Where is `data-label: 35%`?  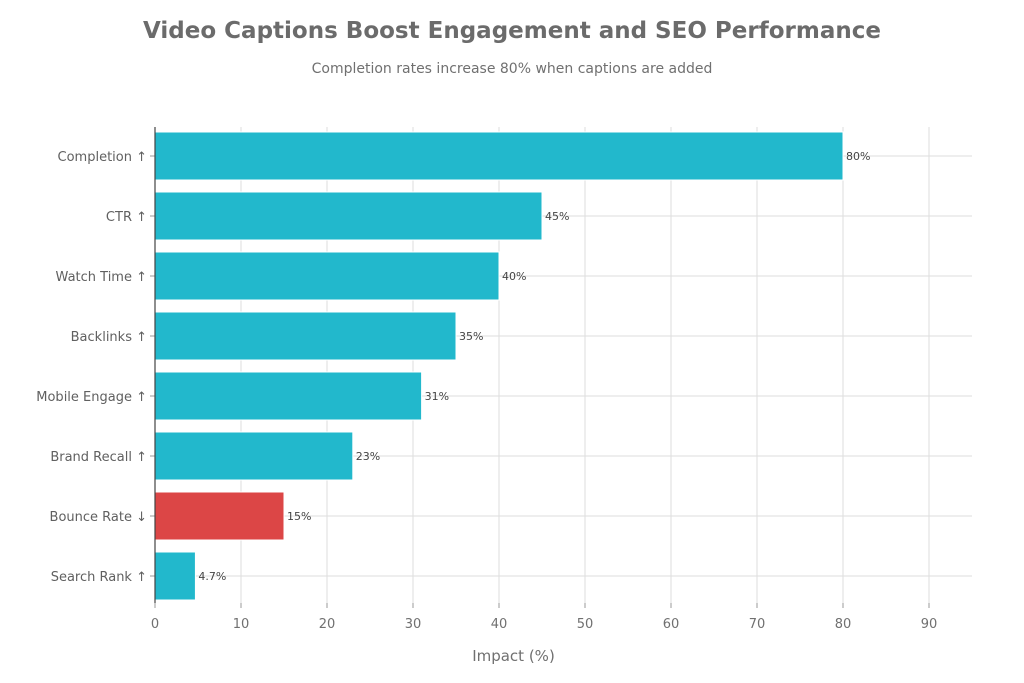 data-label: 35% is located at coordinates (471, 336).